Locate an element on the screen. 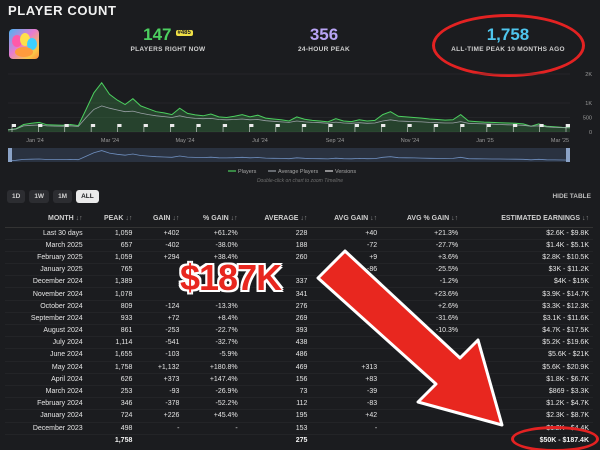 The width and height of the screenshot is (600, 450). column-header: MONTH ↓↑ is located at coordinates (46, 219).